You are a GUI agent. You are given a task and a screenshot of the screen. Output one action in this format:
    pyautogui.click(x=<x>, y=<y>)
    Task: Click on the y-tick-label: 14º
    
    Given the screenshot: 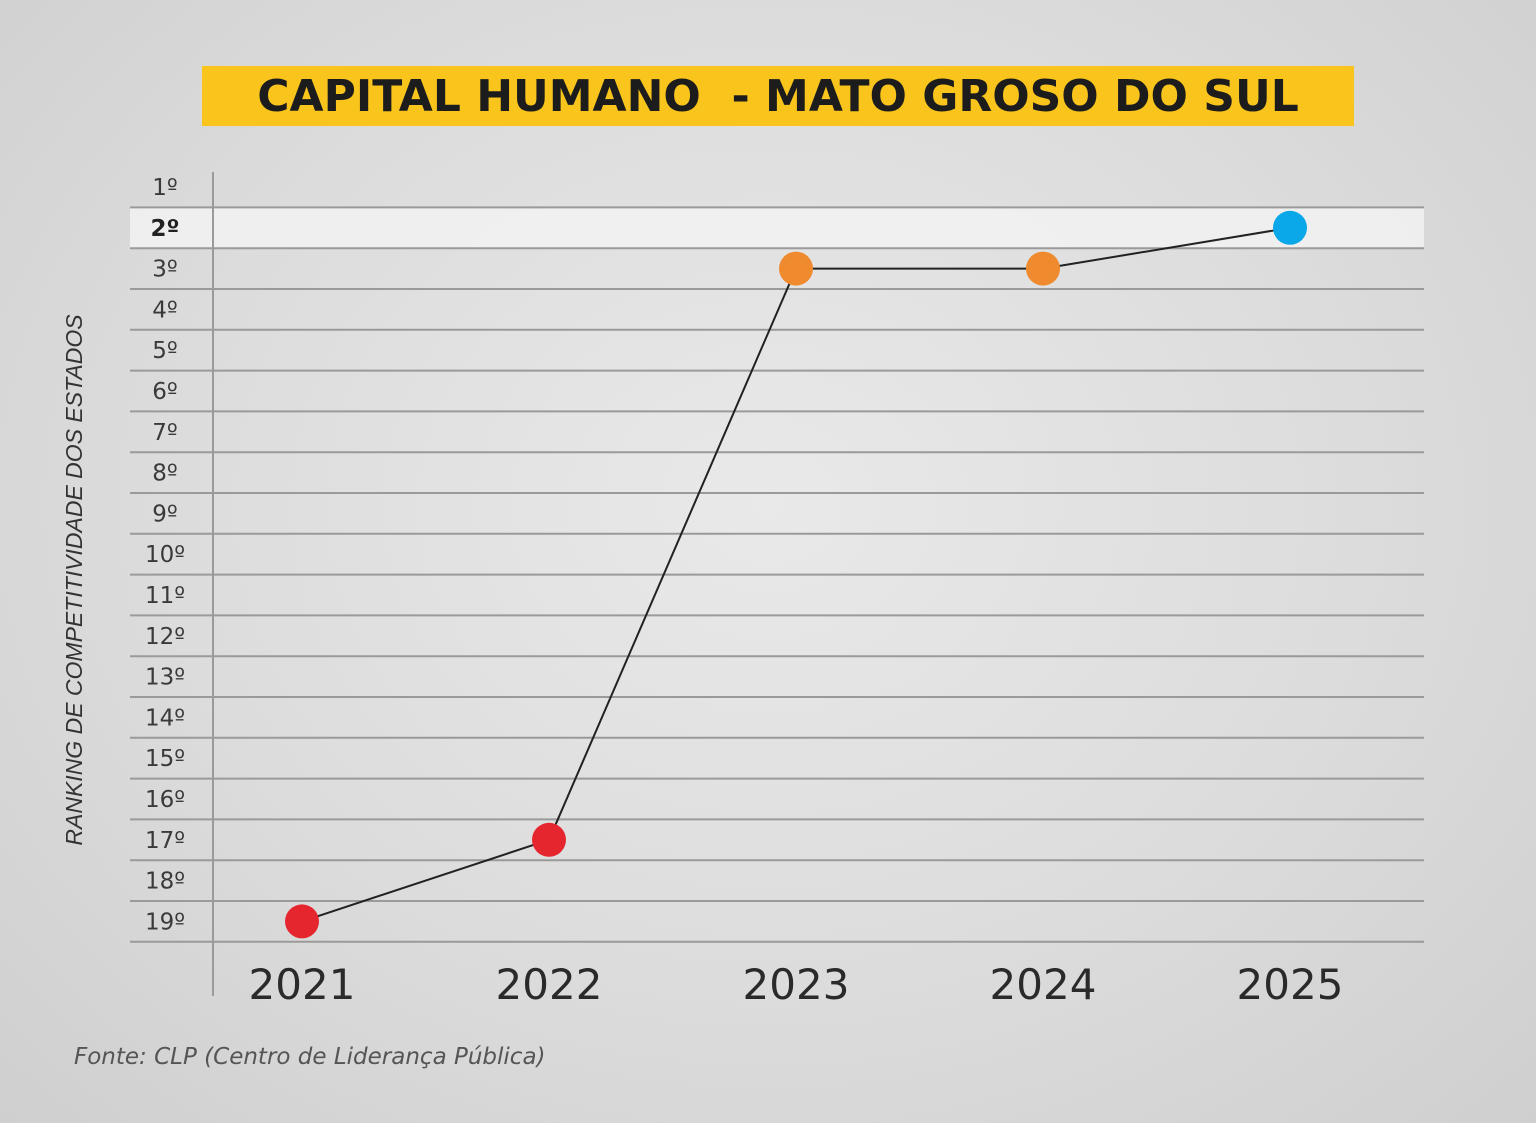 What is the action you would take?
    pyautogui.click(x=165, y=718)
    